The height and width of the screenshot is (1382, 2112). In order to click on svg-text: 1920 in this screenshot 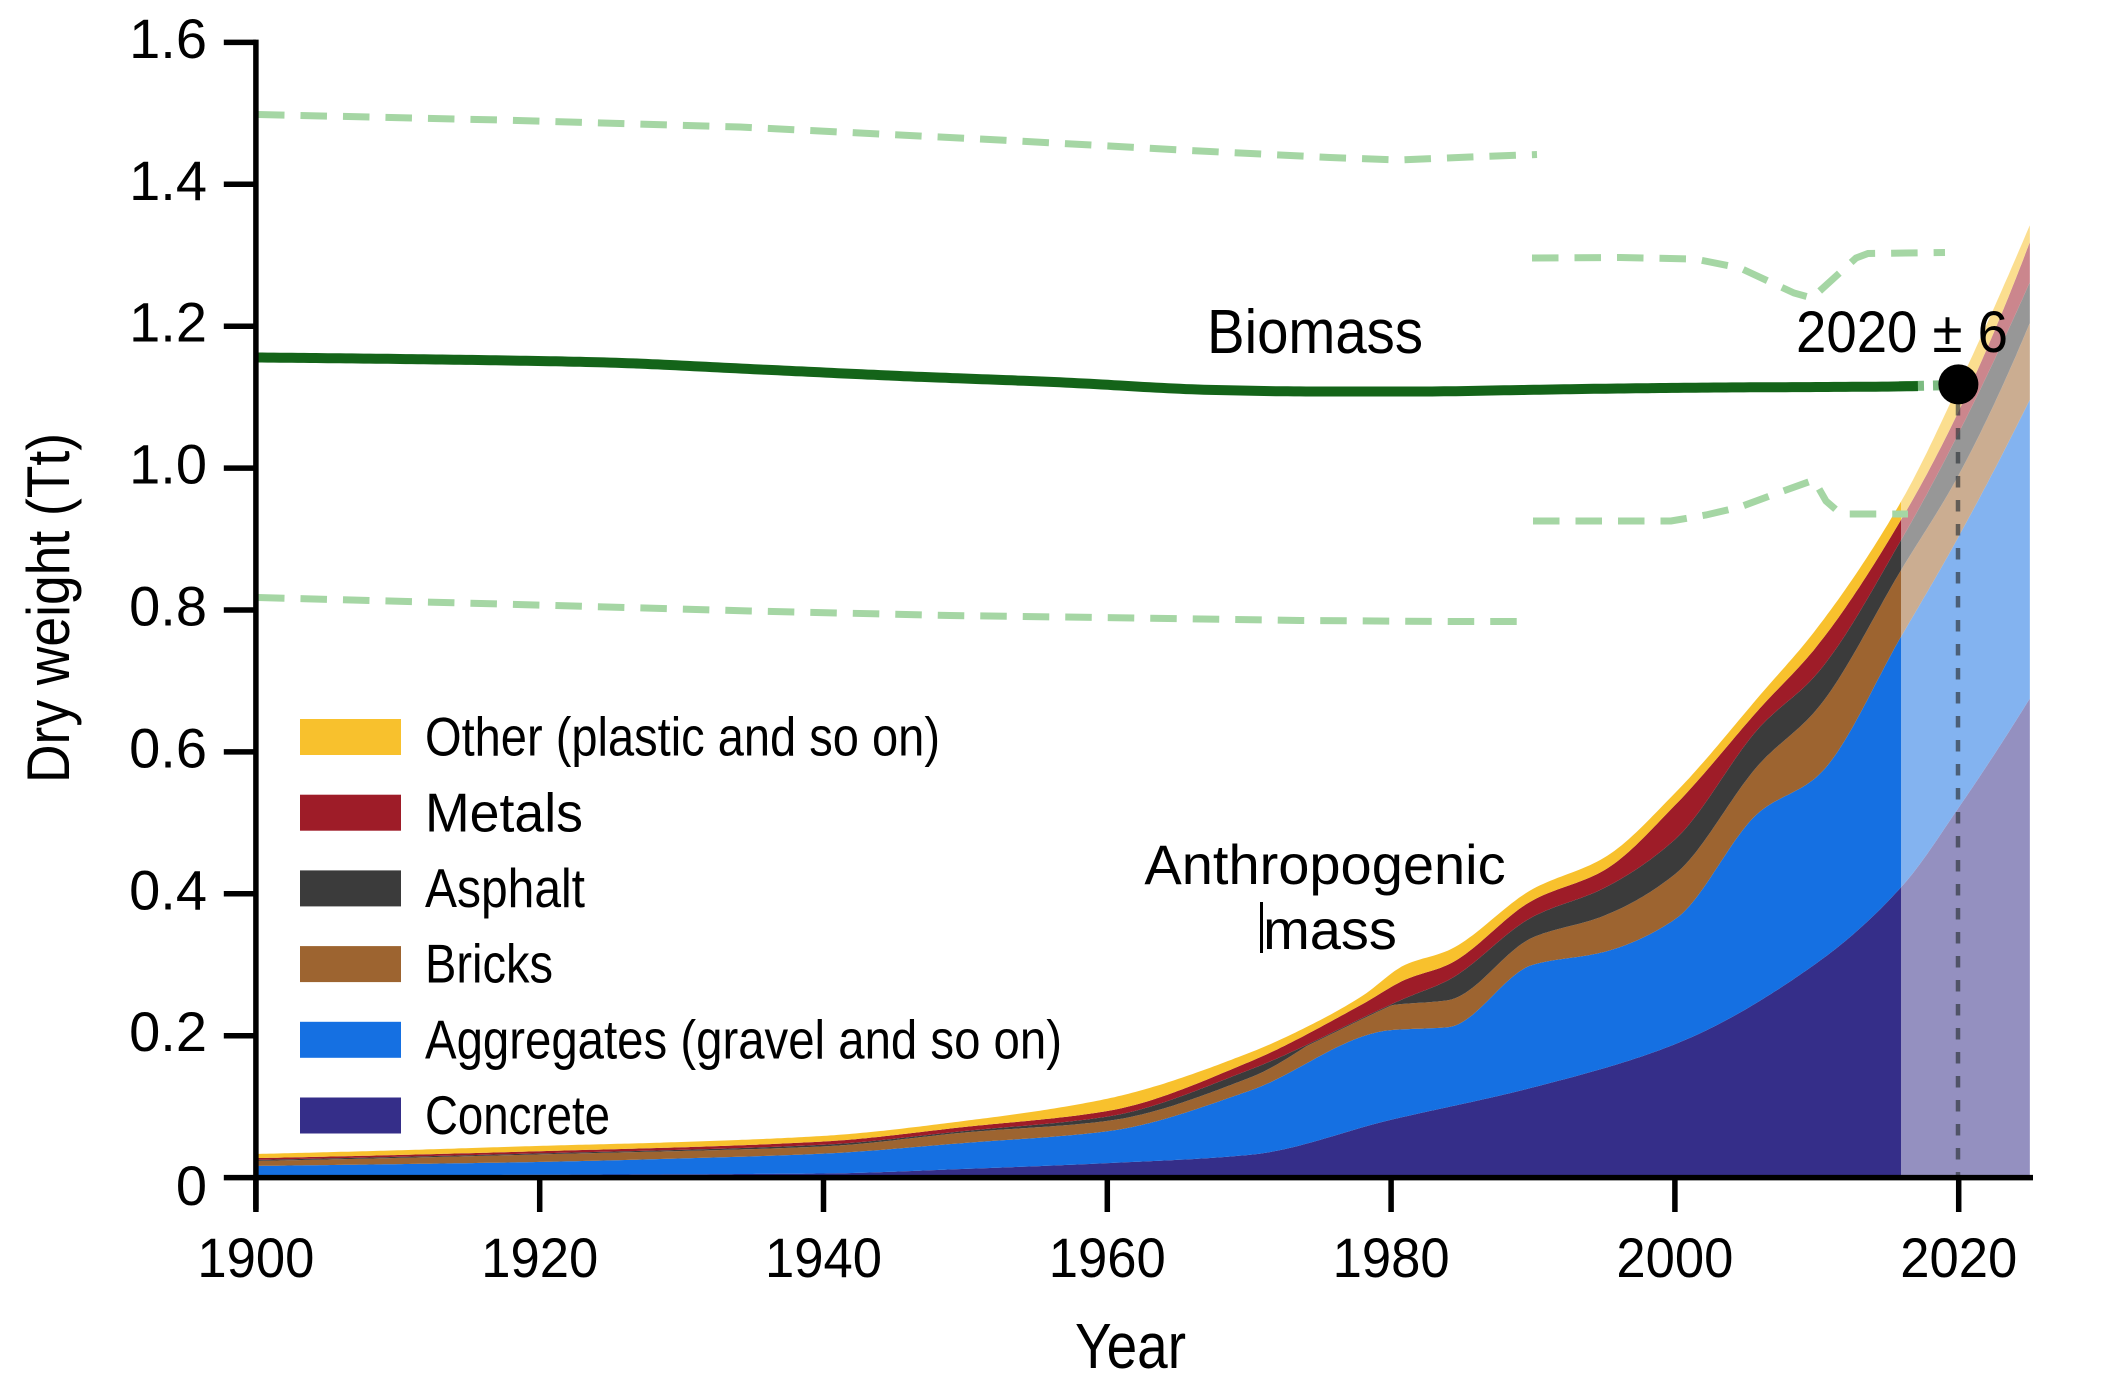, I will do `click(539, 1257)`.